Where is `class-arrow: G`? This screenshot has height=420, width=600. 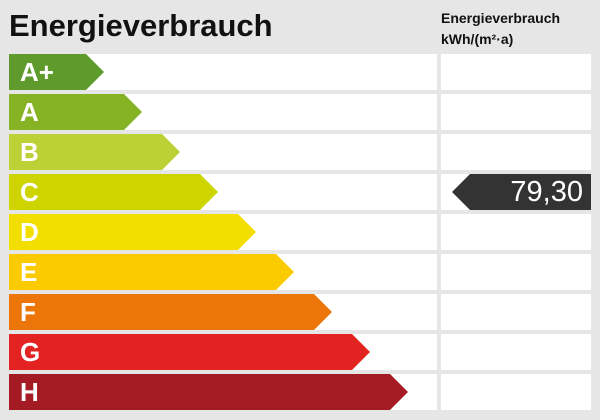 class-arrow: G is located at coordinates (189, 352).